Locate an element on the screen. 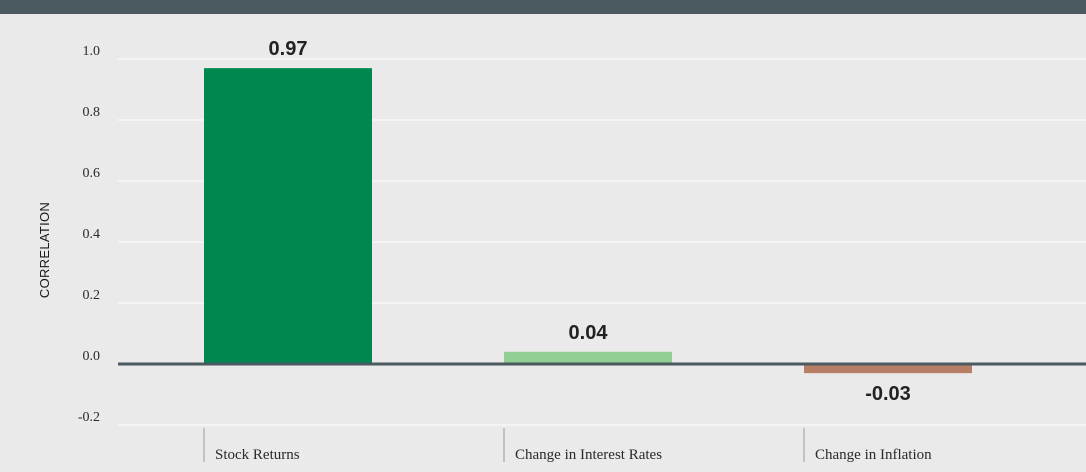 This screenshot has height=472, width=1086. y-tick-label: 0.2 is located at coordinates (92, 295).